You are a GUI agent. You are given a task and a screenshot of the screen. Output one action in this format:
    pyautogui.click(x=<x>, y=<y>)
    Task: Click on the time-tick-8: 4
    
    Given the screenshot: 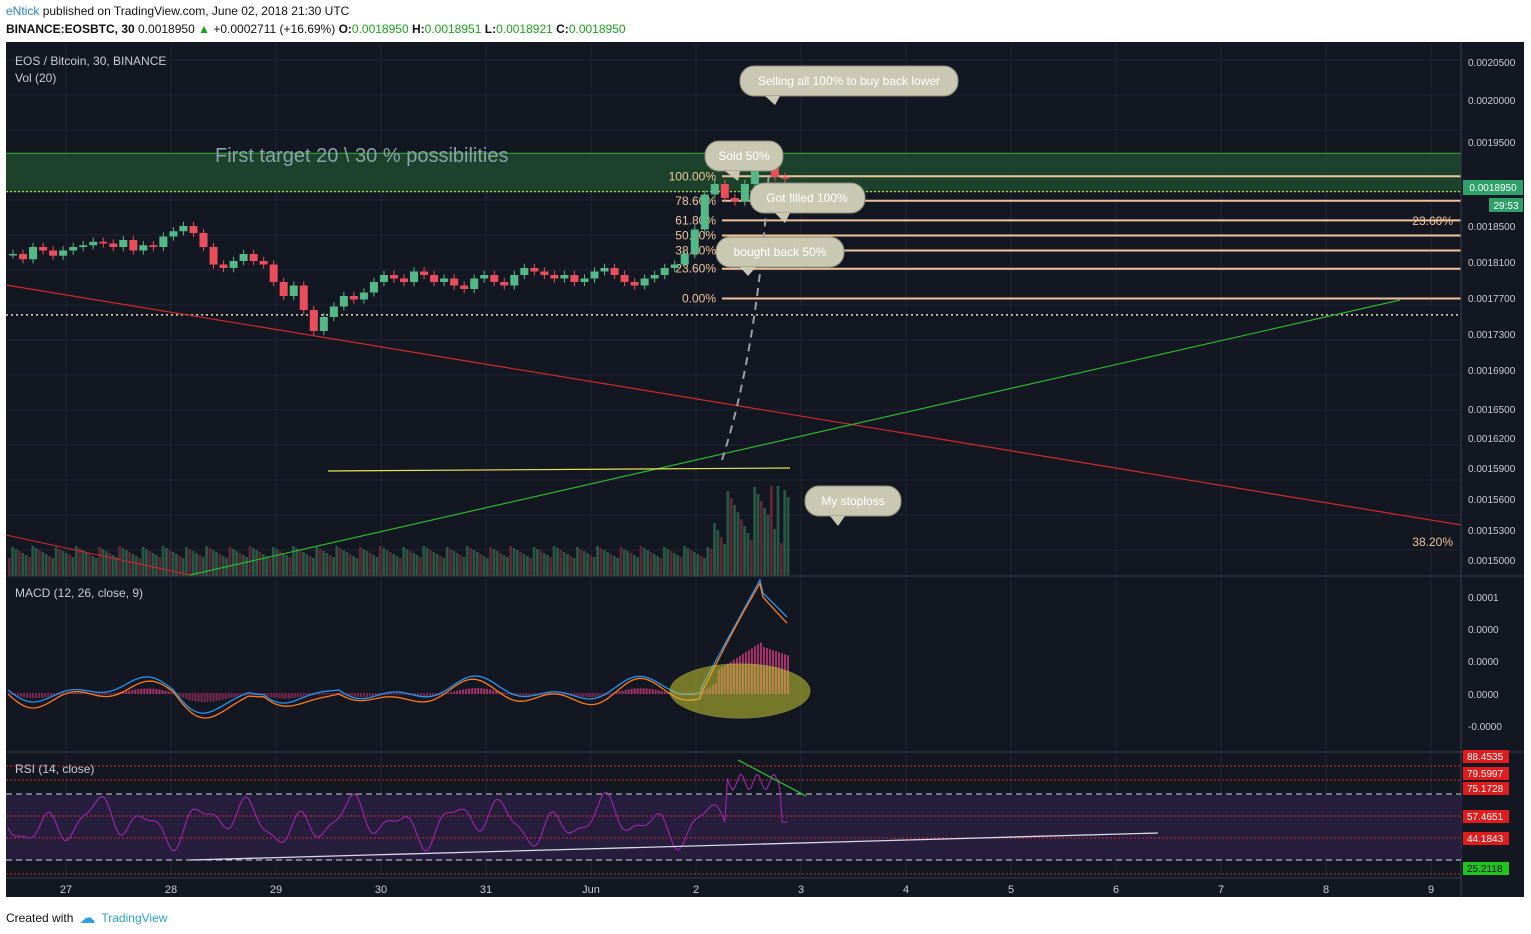 What is the action you would take?
    pyautogui.click(x=906, y=890)
    